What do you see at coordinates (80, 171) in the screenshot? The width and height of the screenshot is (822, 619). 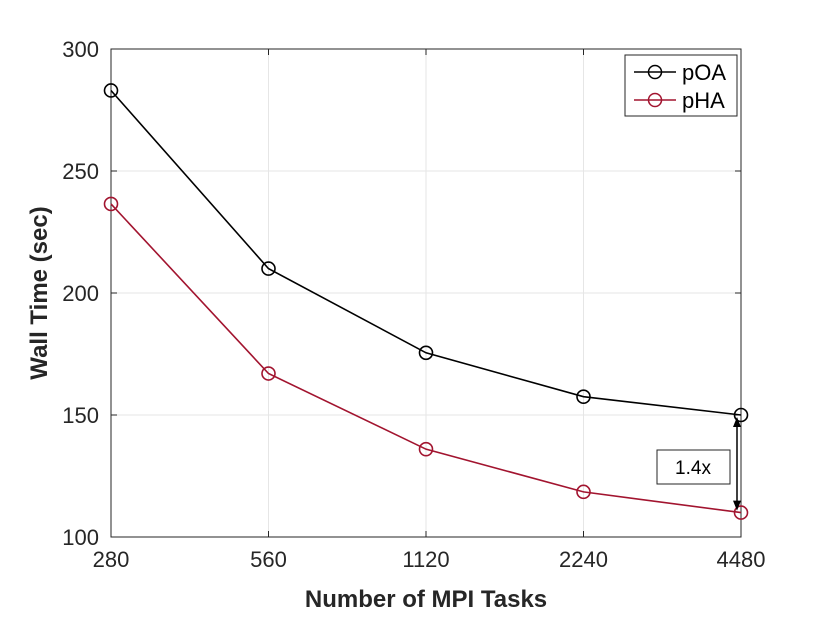 I see `y-tick-label: 250` at bounding box center [80, 171].